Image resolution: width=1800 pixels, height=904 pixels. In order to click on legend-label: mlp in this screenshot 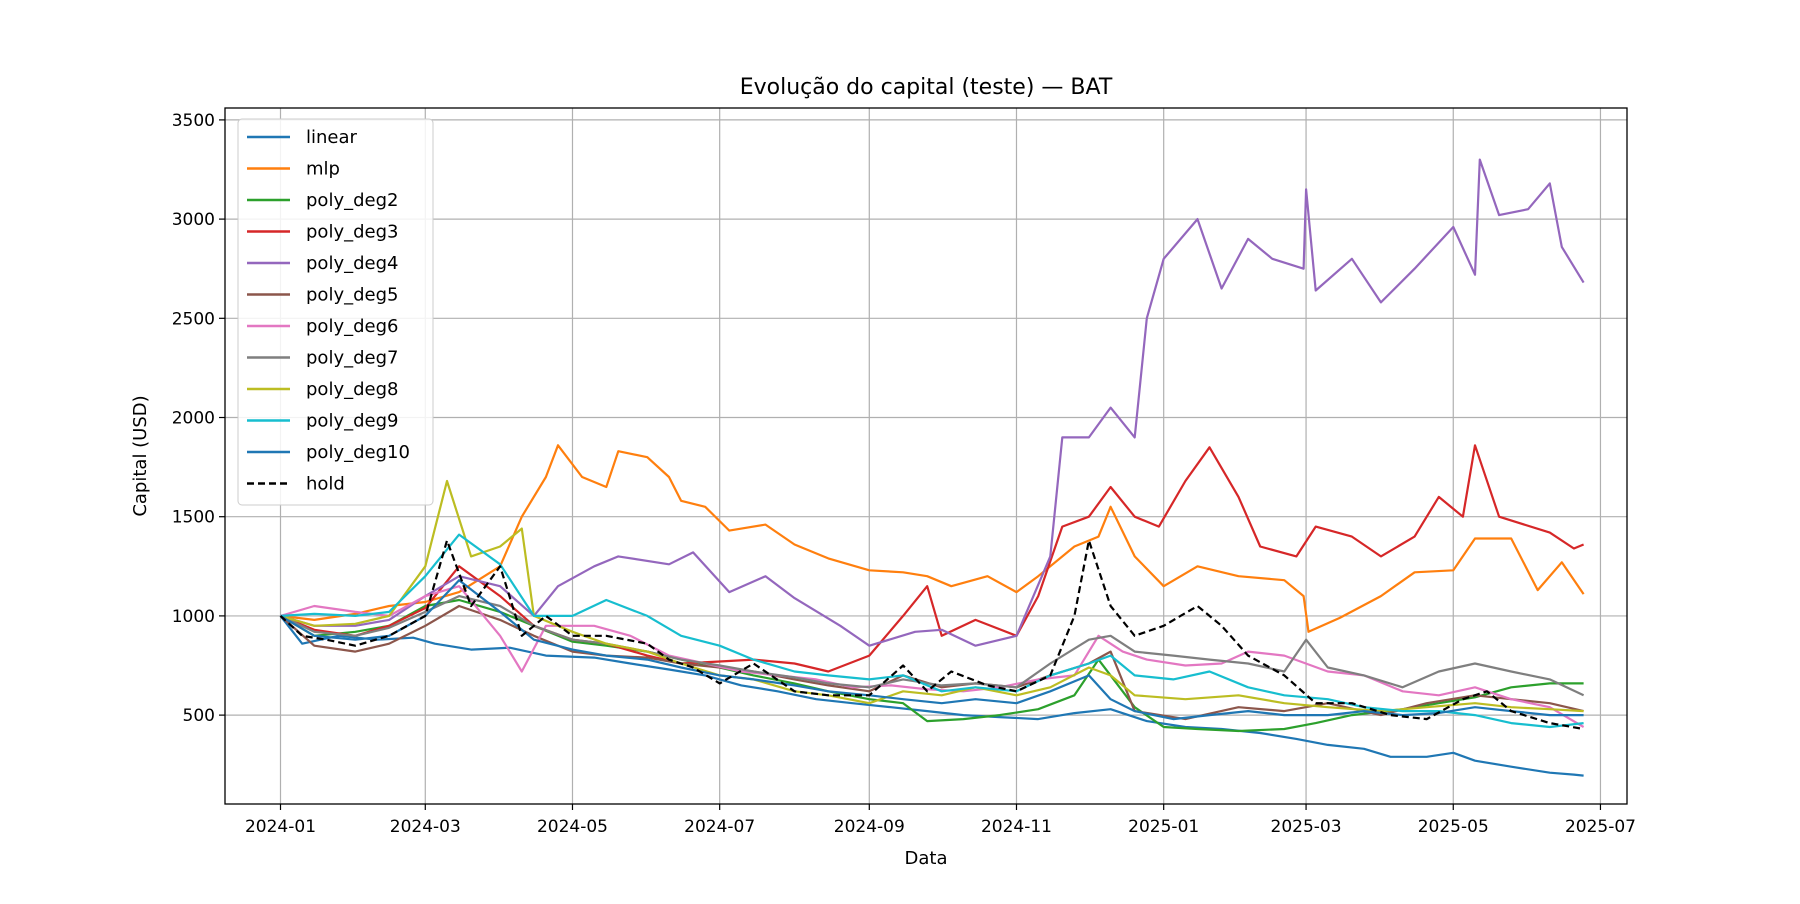, I will do `click(323, 169)`.